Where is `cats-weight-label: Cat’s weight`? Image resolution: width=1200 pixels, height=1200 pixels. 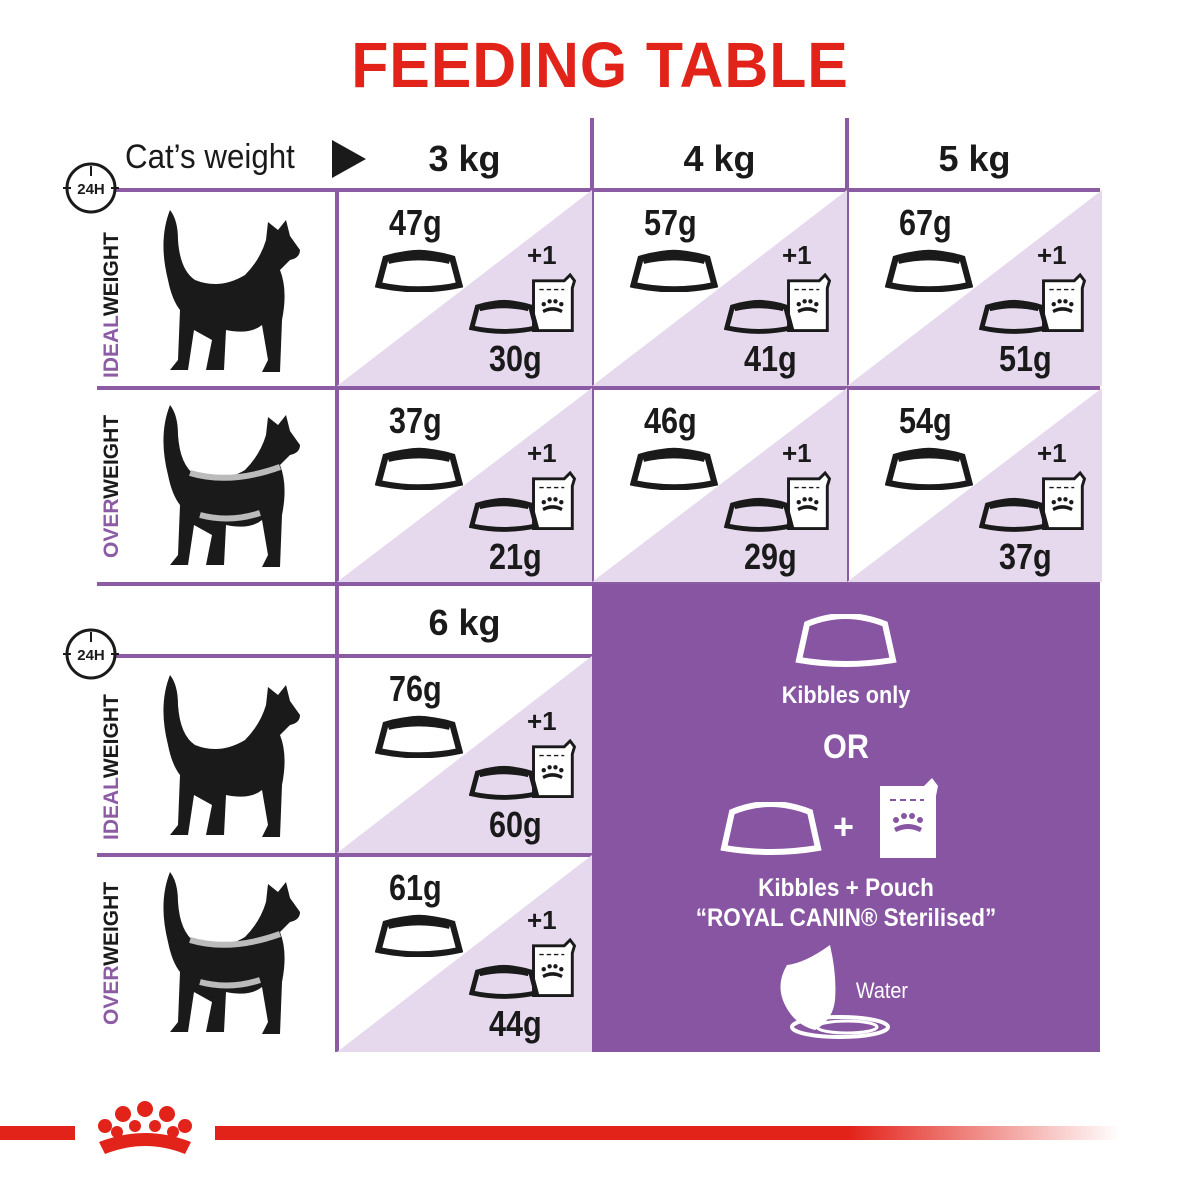
cats-weight-label: Cat’s weight is located at coordinates (210, 157).